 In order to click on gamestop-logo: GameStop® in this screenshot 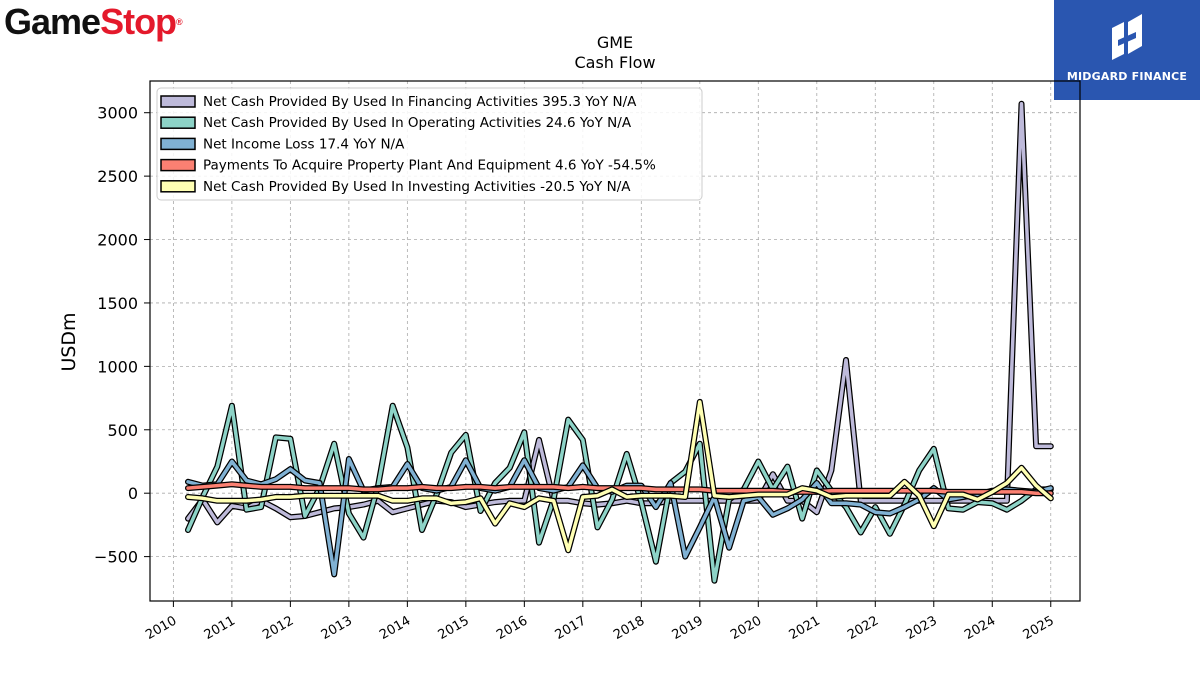, I will do `click(93, 21)`.